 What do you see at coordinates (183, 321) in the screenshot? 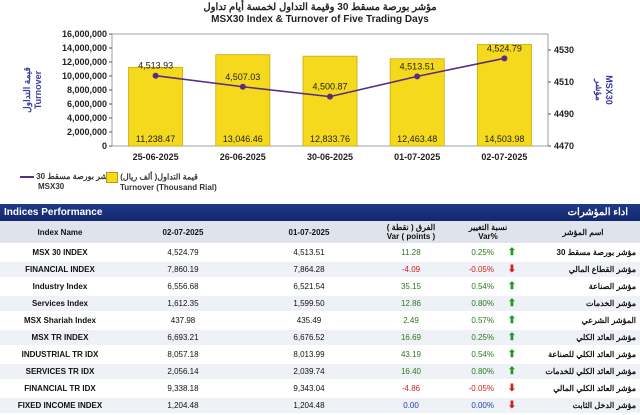
I see `value-current: 437.98` at bounding box center [183, 321].